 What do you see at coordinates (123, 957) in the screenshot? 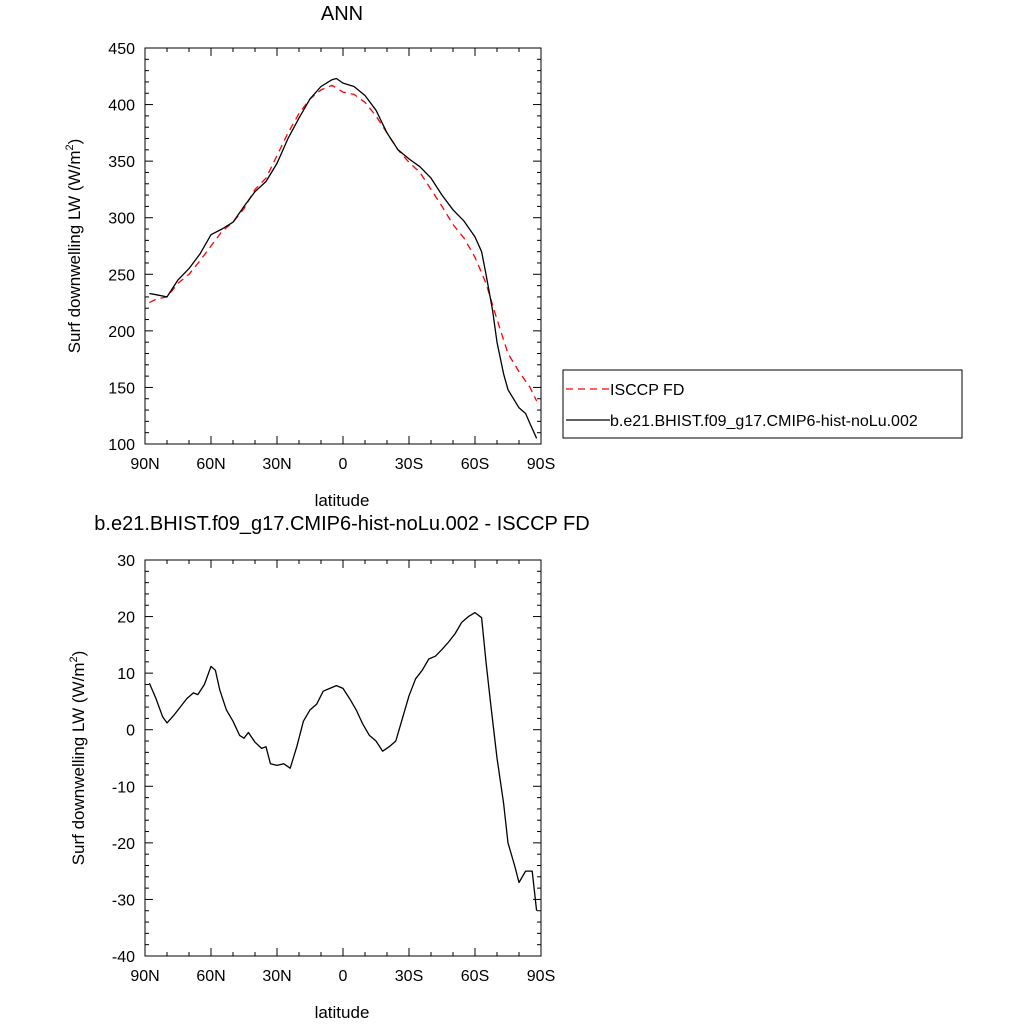
I see `y-tick-label: -40` at bounding box center [123, 957].